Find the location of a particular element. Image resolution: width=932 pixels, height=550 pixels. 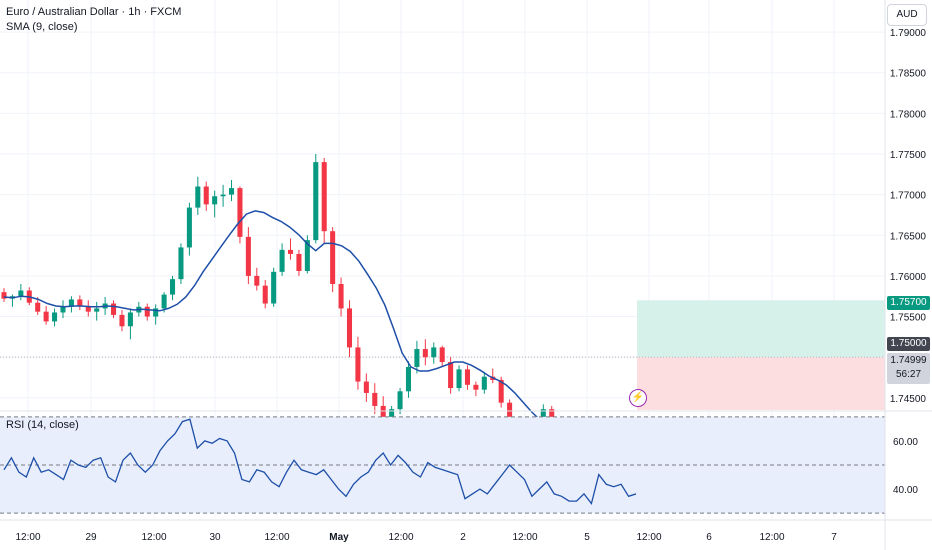

profit-zone is located at coordinates (761, 329).